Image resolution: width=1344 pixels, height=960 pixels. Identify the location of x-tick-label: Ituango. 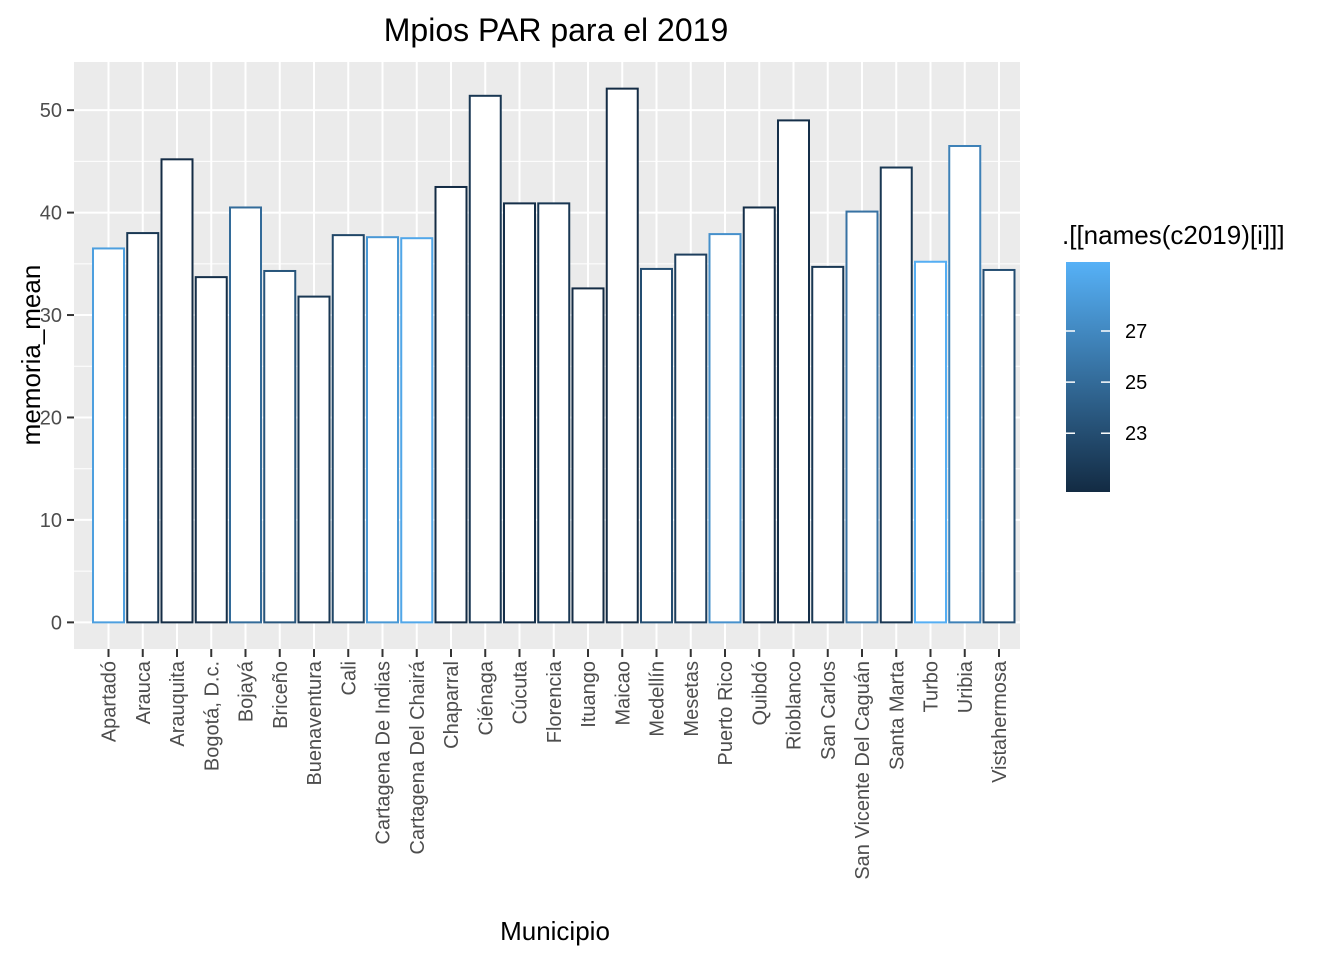
(589, 694).